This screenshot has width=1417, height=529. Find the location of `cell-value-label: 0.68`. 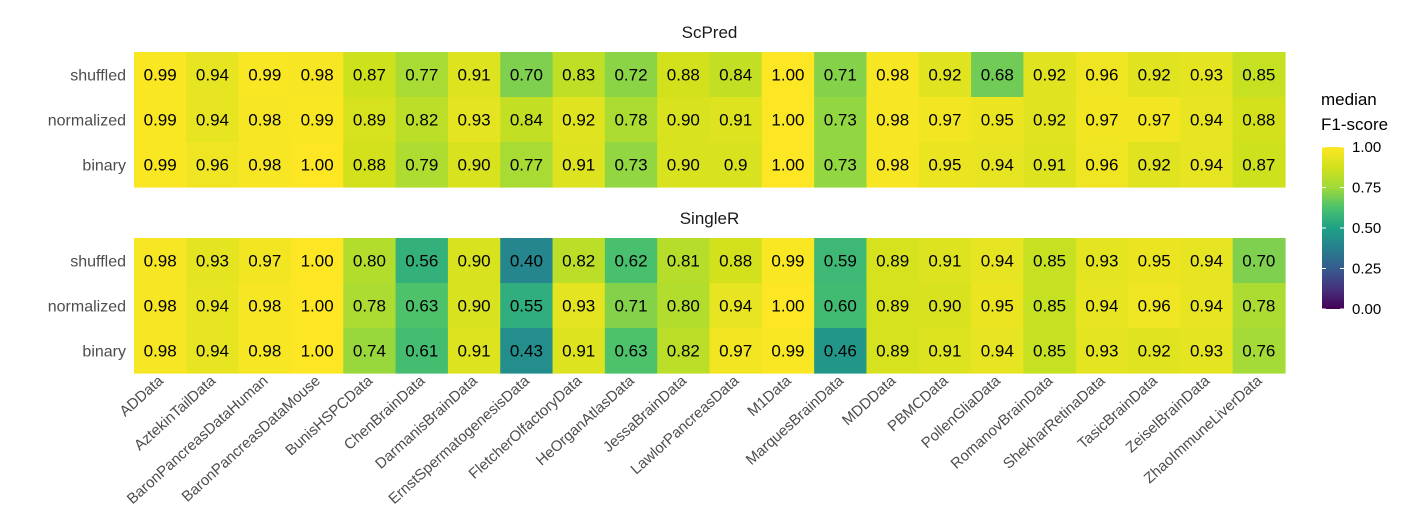

cell-value-label: 0.68 is located at coordinates (997, 75).